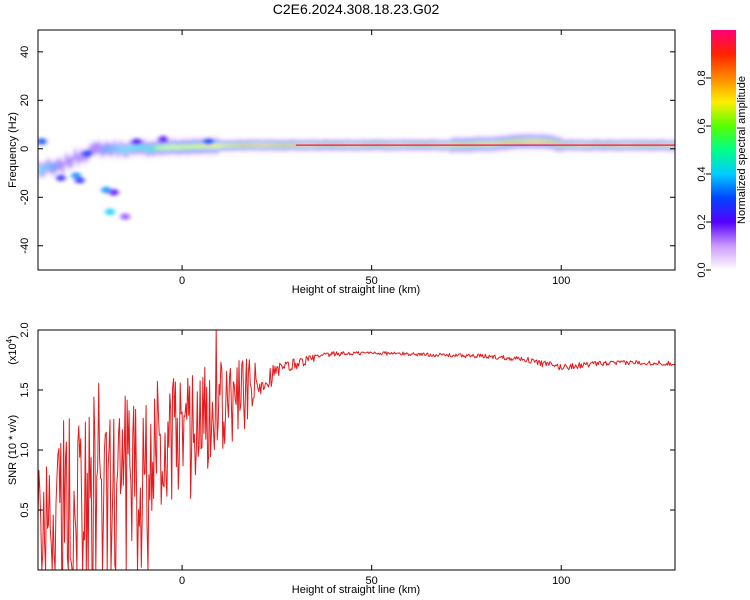 This screenshot has width=750, height=600. What do you see at coordinates (702, 125) in the screenshot?
I see `colorbar-tick-label: 0.6` at bounding box center [702, 125].